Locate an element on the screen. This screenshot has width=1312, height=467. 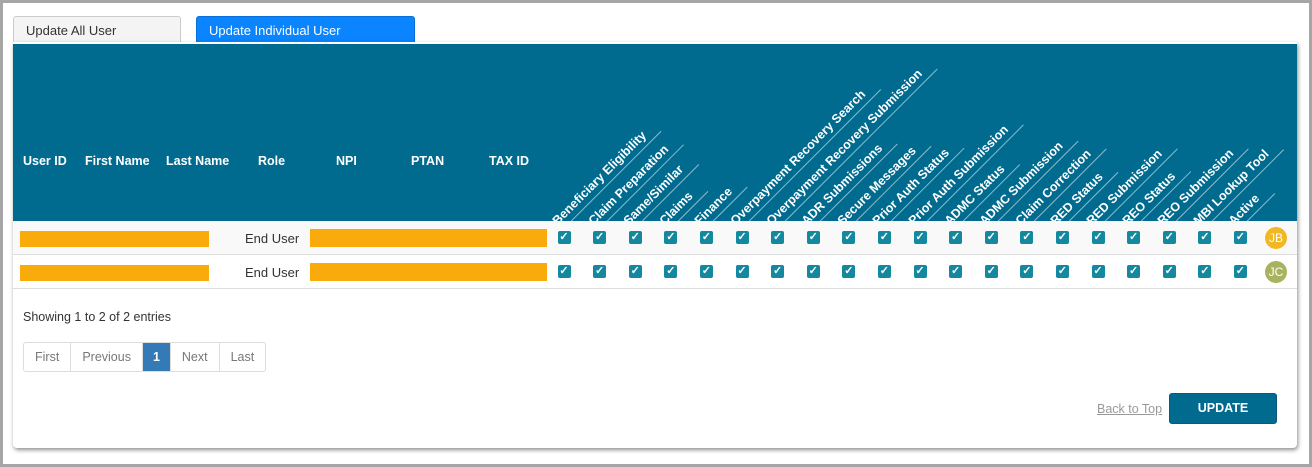
entries-info: Showing 1 to 2 of 2 entries is located at coordinates (97, 317).